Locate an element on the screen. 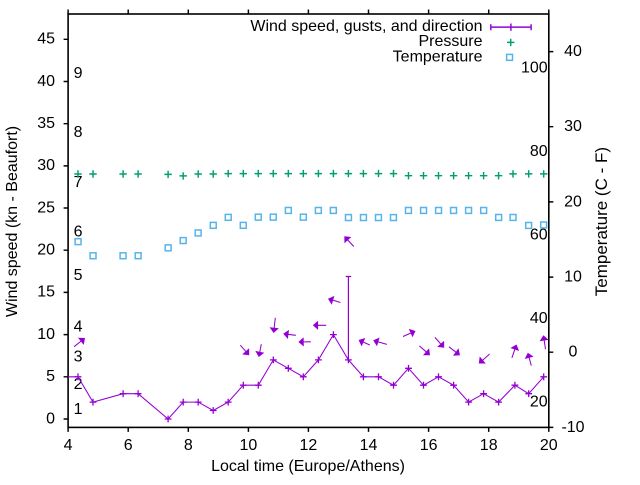 Image resolution: width=640 pixels, height=485 pixels. svg-text: 15 is located at coordinates (46, 292).